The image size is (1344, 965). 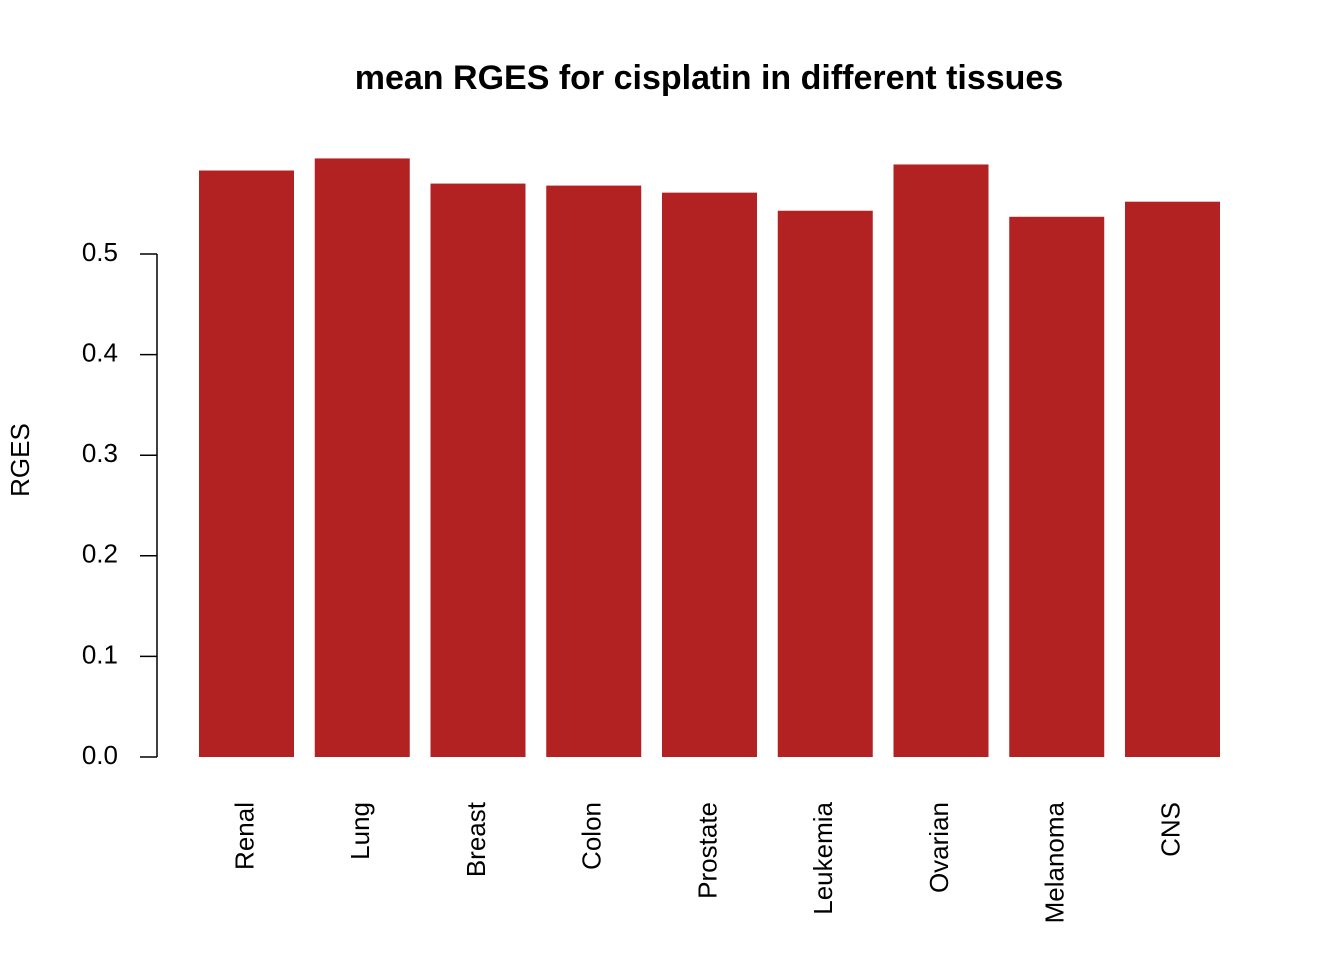 What do you see at coordinates (100, 755) in the screenshot?
I see `y-tick-label: 0.0` at bounding box center [100, 755].